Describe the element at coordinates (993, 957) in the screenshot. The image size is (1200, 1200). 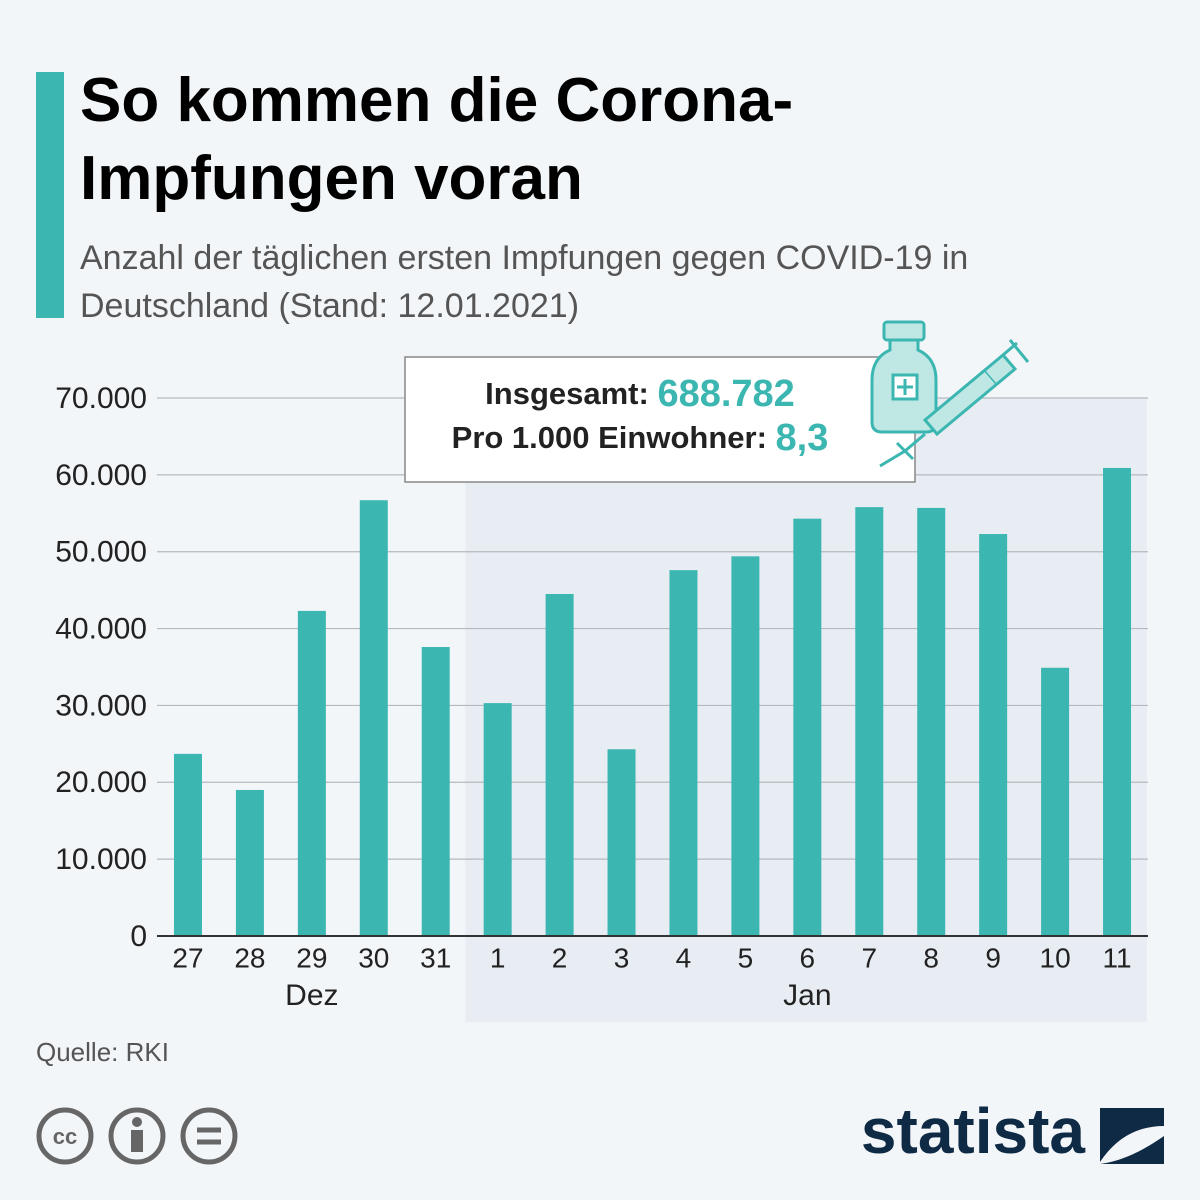
I see `x-tick-label: 9` at that location.